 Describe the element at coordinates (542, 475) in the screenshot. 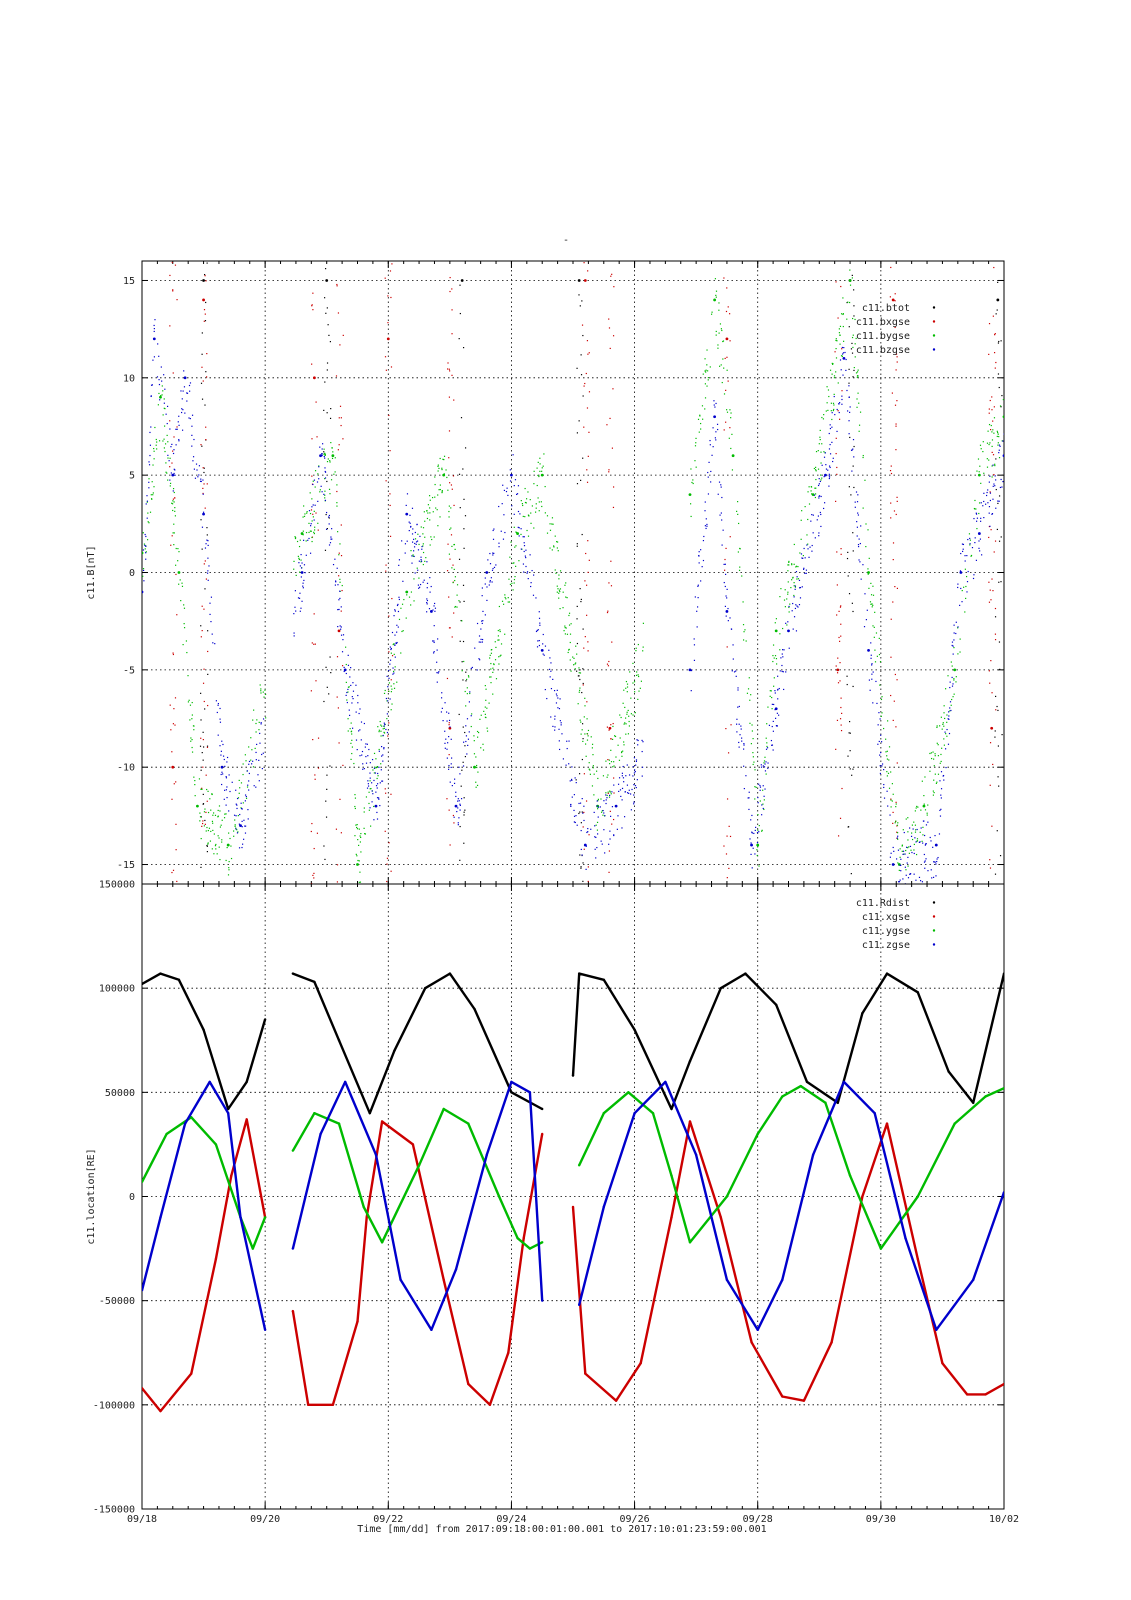

I see `data-point-c11-bygse` at that location.